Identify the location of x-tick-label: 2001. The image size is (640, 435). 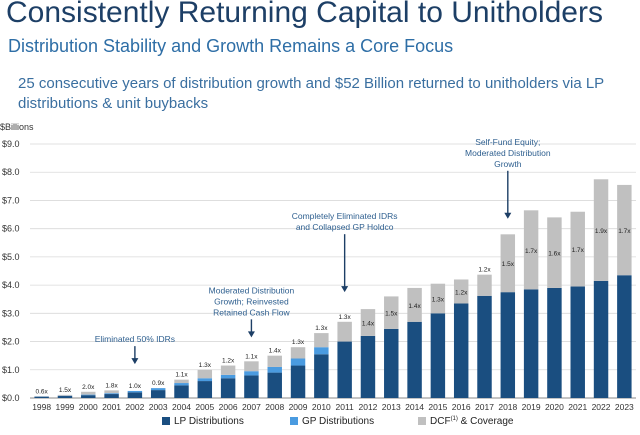
(111, 407).